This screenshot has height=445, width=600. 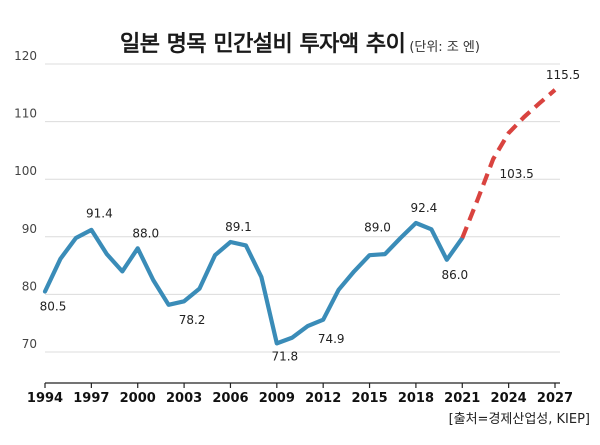 I want to click on x-tick-label: 1997, so click(x=91, y=398).